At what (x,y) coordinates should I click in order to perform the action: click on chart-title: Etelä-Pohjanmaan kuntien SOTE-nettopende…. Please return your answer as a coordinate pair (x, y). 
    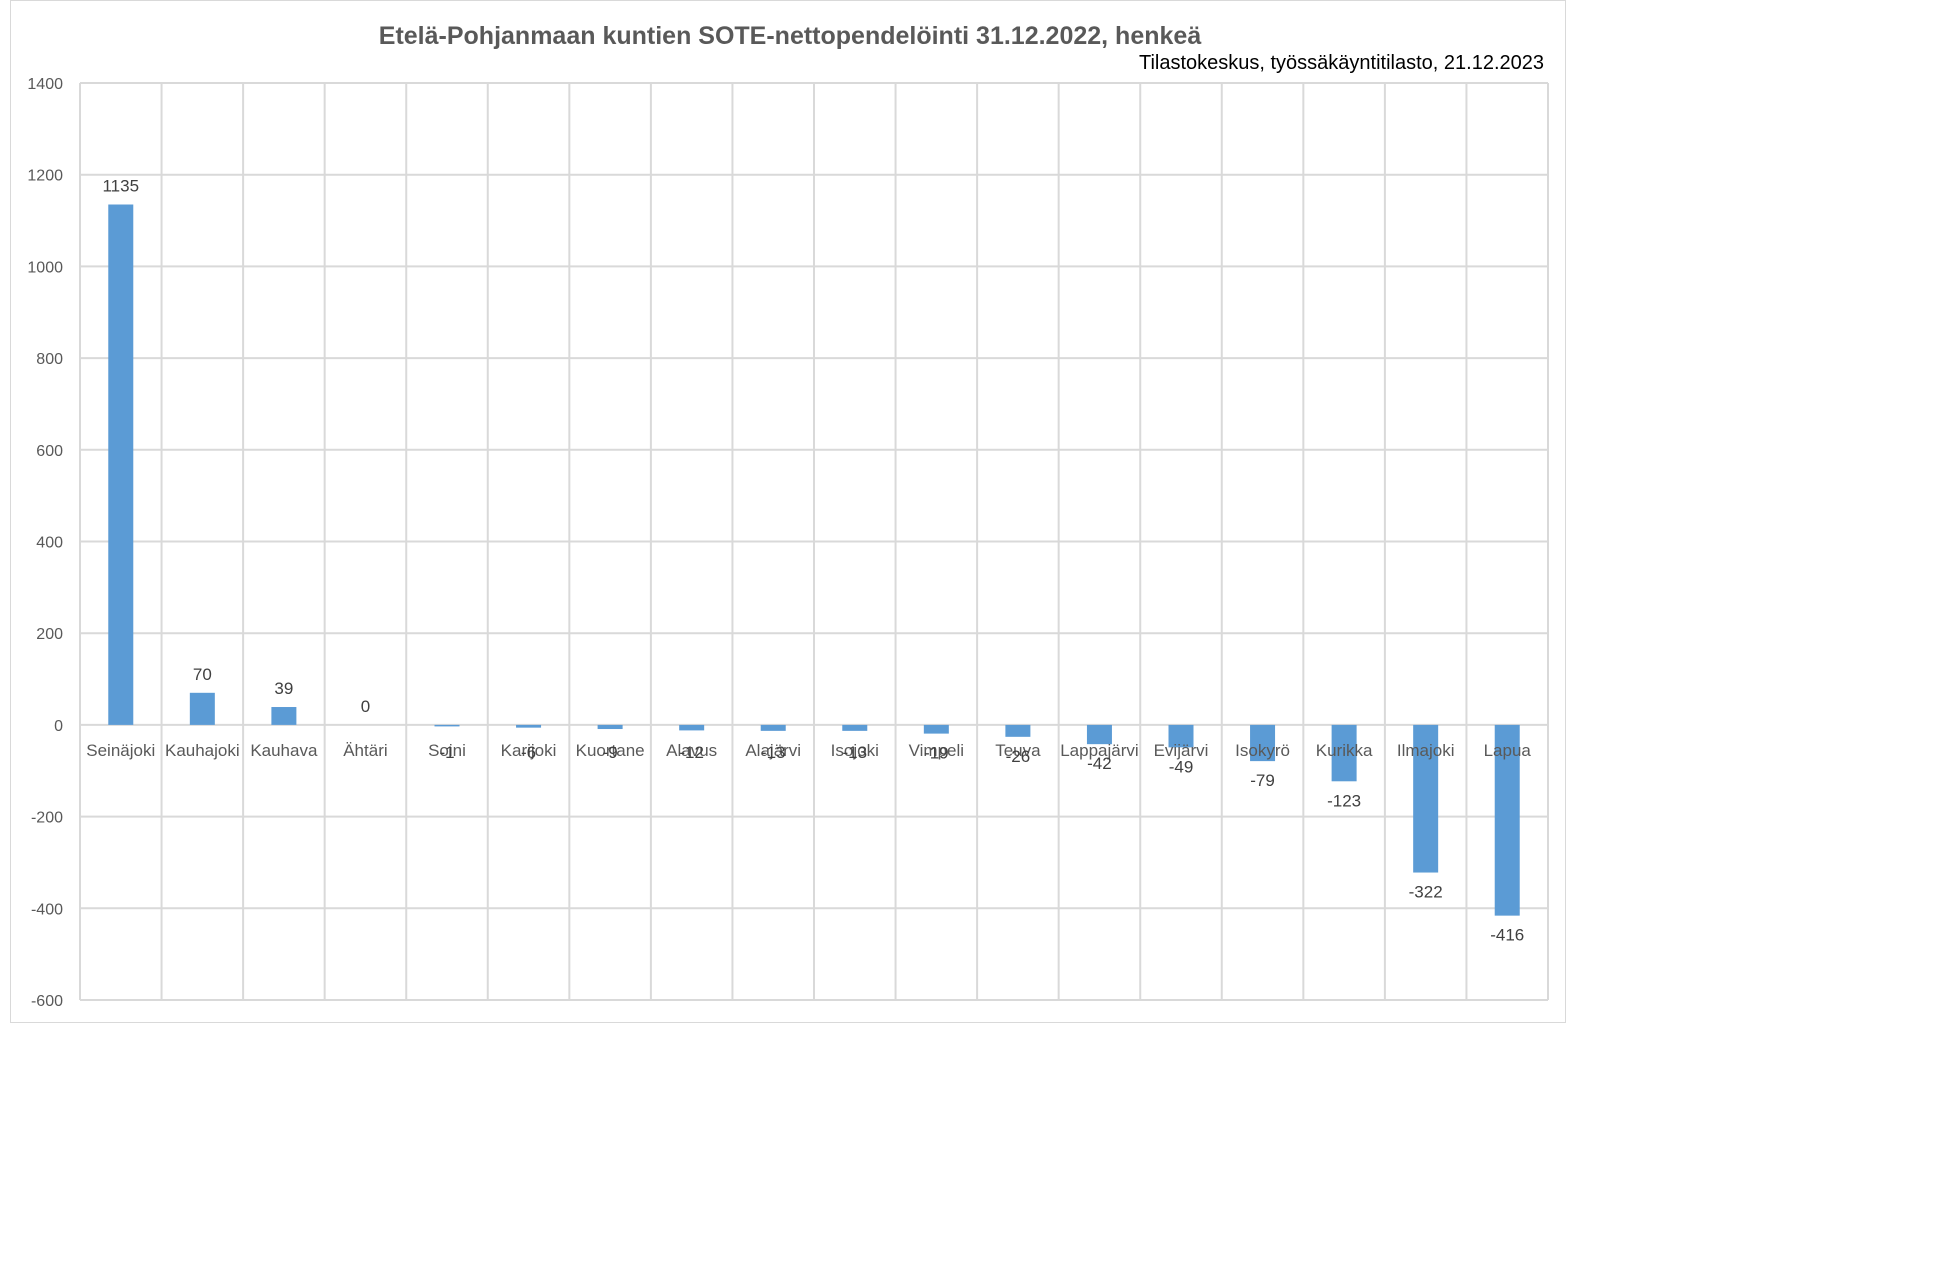
    Looking at the image, I should click on (790, 36).